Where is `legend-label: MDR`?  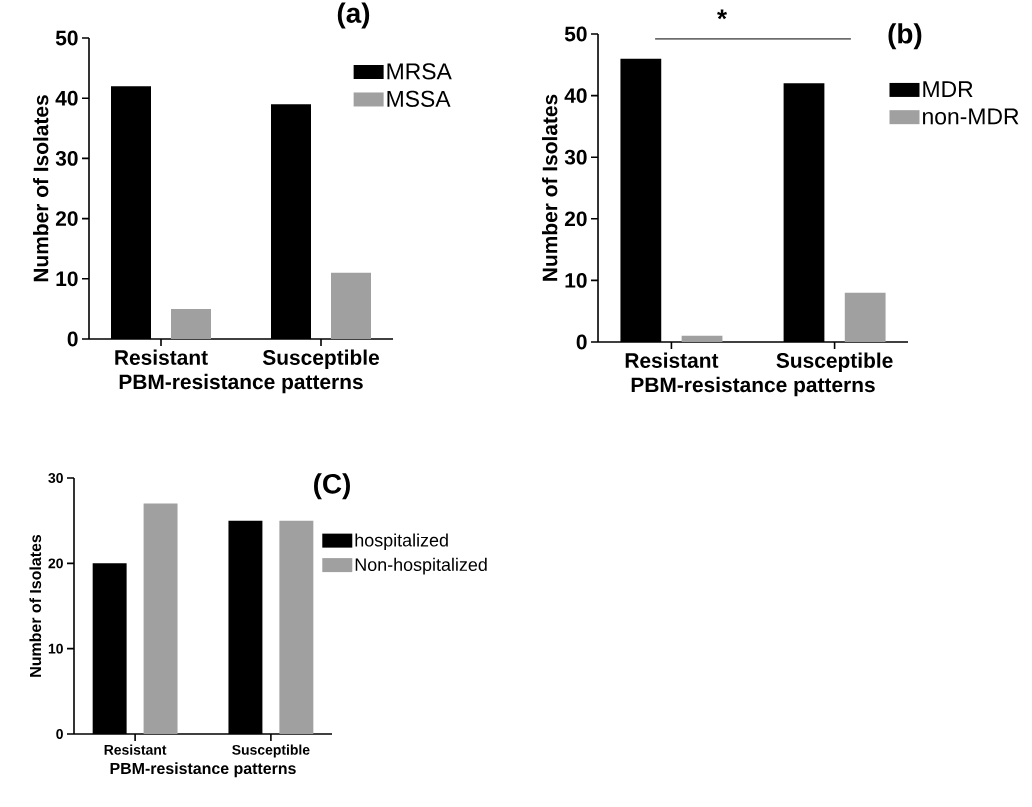
legend-label: MDR is located at coordinates (948, 89).